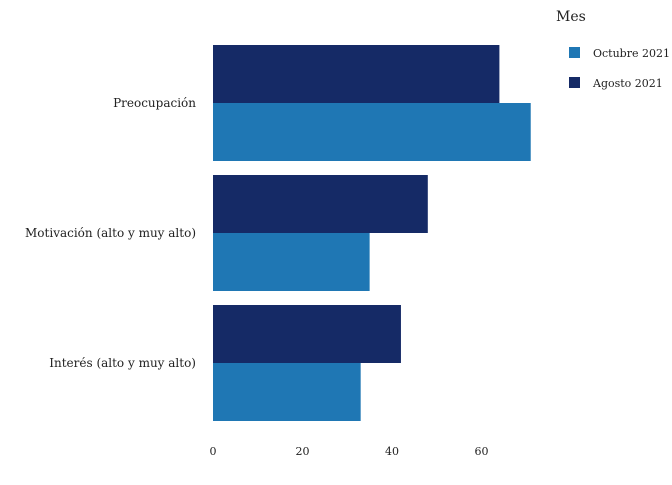 The height and width of the screenshot is (485, 672). What do you see at coordinates (122, 363) in the screenshot?
I see `category-label: Interés (alto y muy alto)` at bounding box center [122, 363].